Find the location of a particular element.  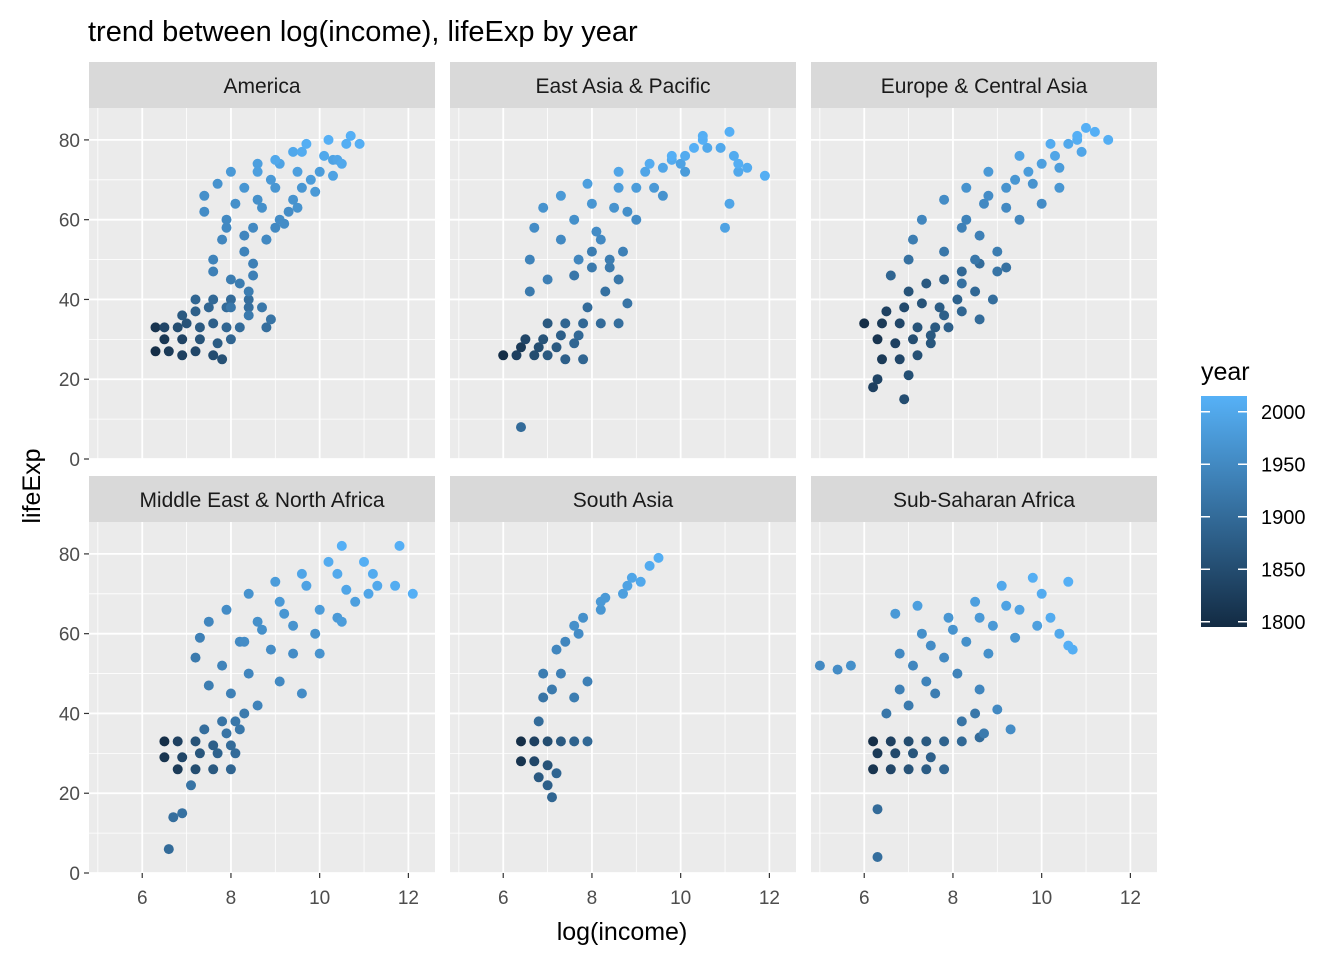

legend-label: 1900 is located at coordinates (1283, 518).